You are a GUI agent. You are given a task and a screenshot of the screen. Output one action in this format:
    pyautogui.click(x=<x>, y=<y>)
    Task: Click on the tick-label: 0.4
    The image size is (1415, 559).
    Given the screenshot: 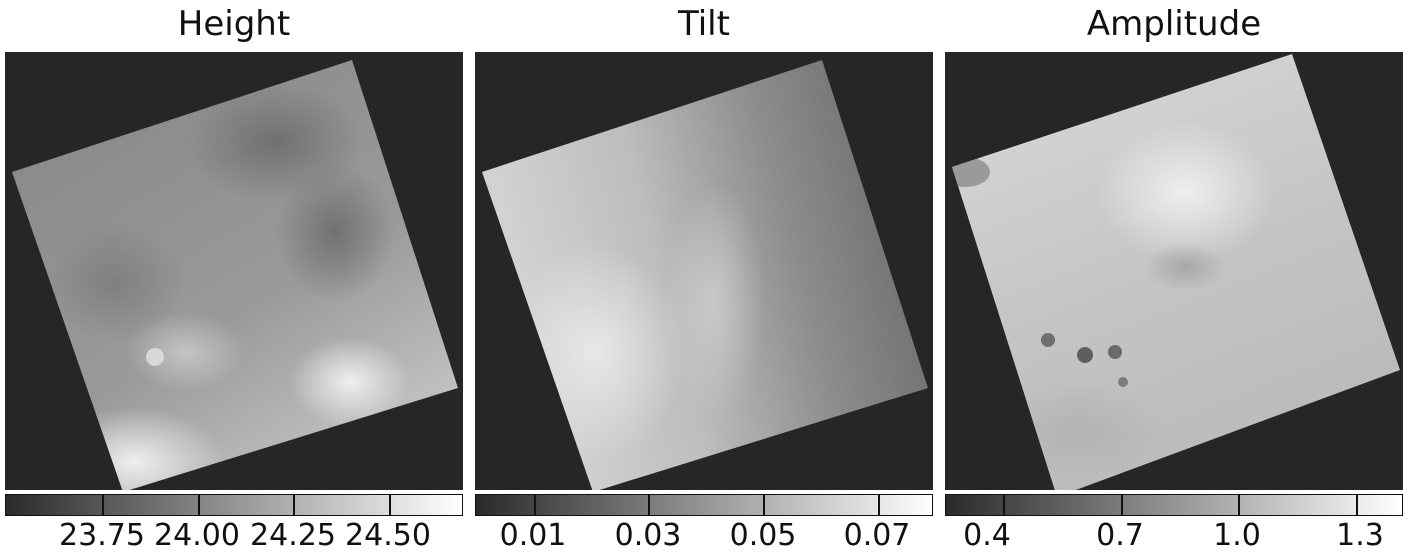 What is the action you would take?
    pyautogui.click(x=987, y=535)
    